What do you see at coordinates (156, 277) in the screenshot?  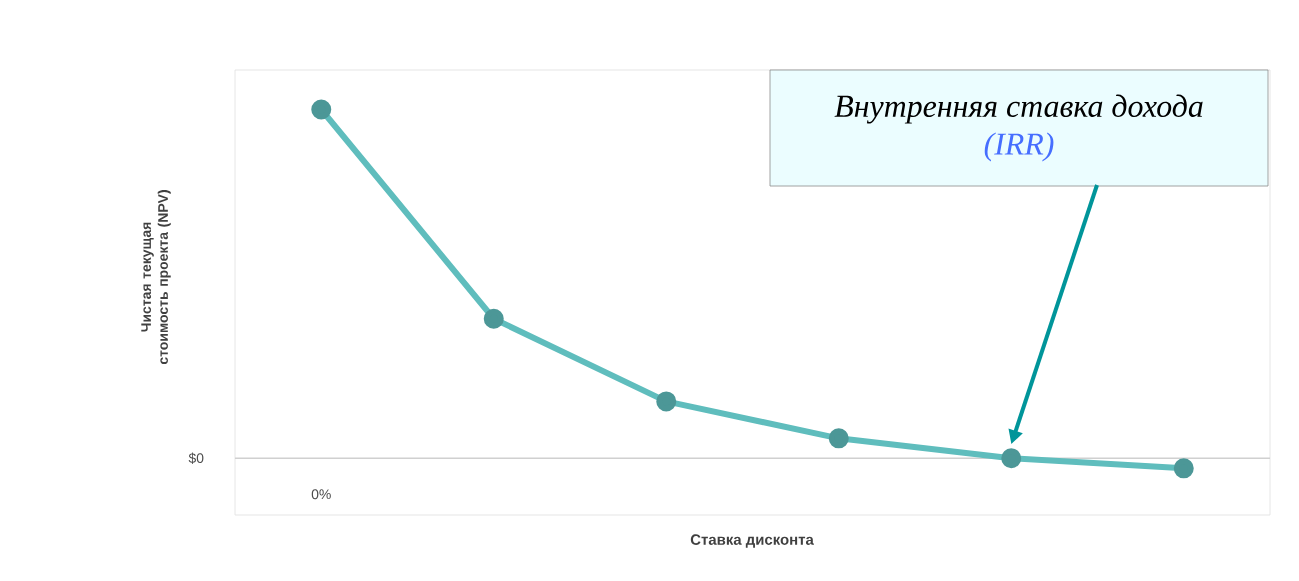 I see `y-axis-title: Чистая текущая стоимость проекта (NPV)` at bounding box center [156, 277].